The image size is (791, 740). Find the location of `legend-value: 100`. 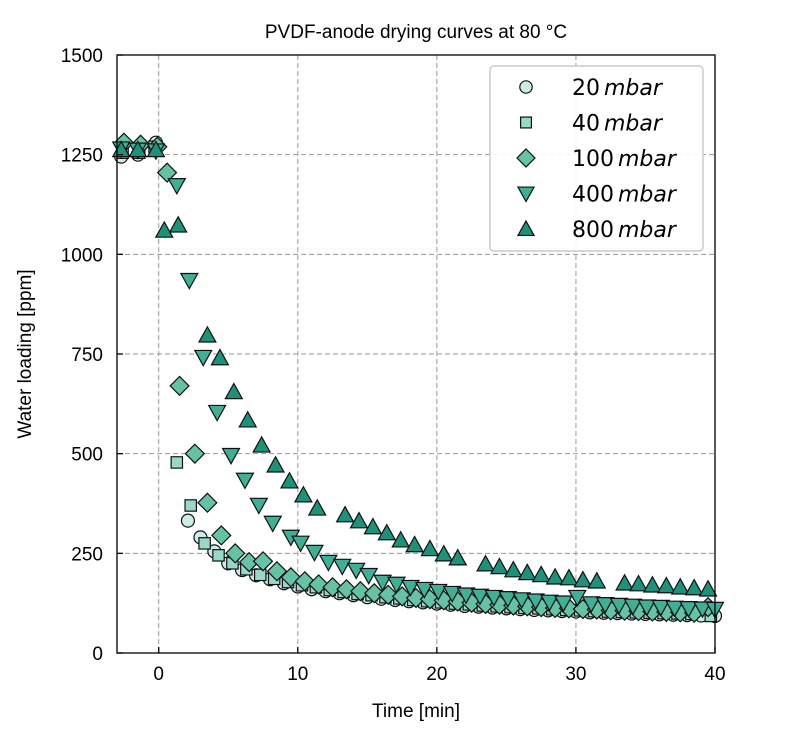

legend-value: 100 is located at coordinates (593, 159).